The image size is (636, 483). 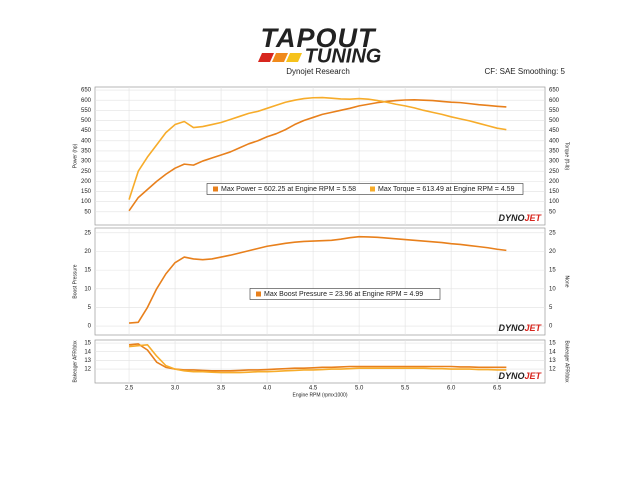 What do you see at coordinates (567, 282) in the screenshot?
I see `y2-axis-label: None` at bounding box center [567, 282].